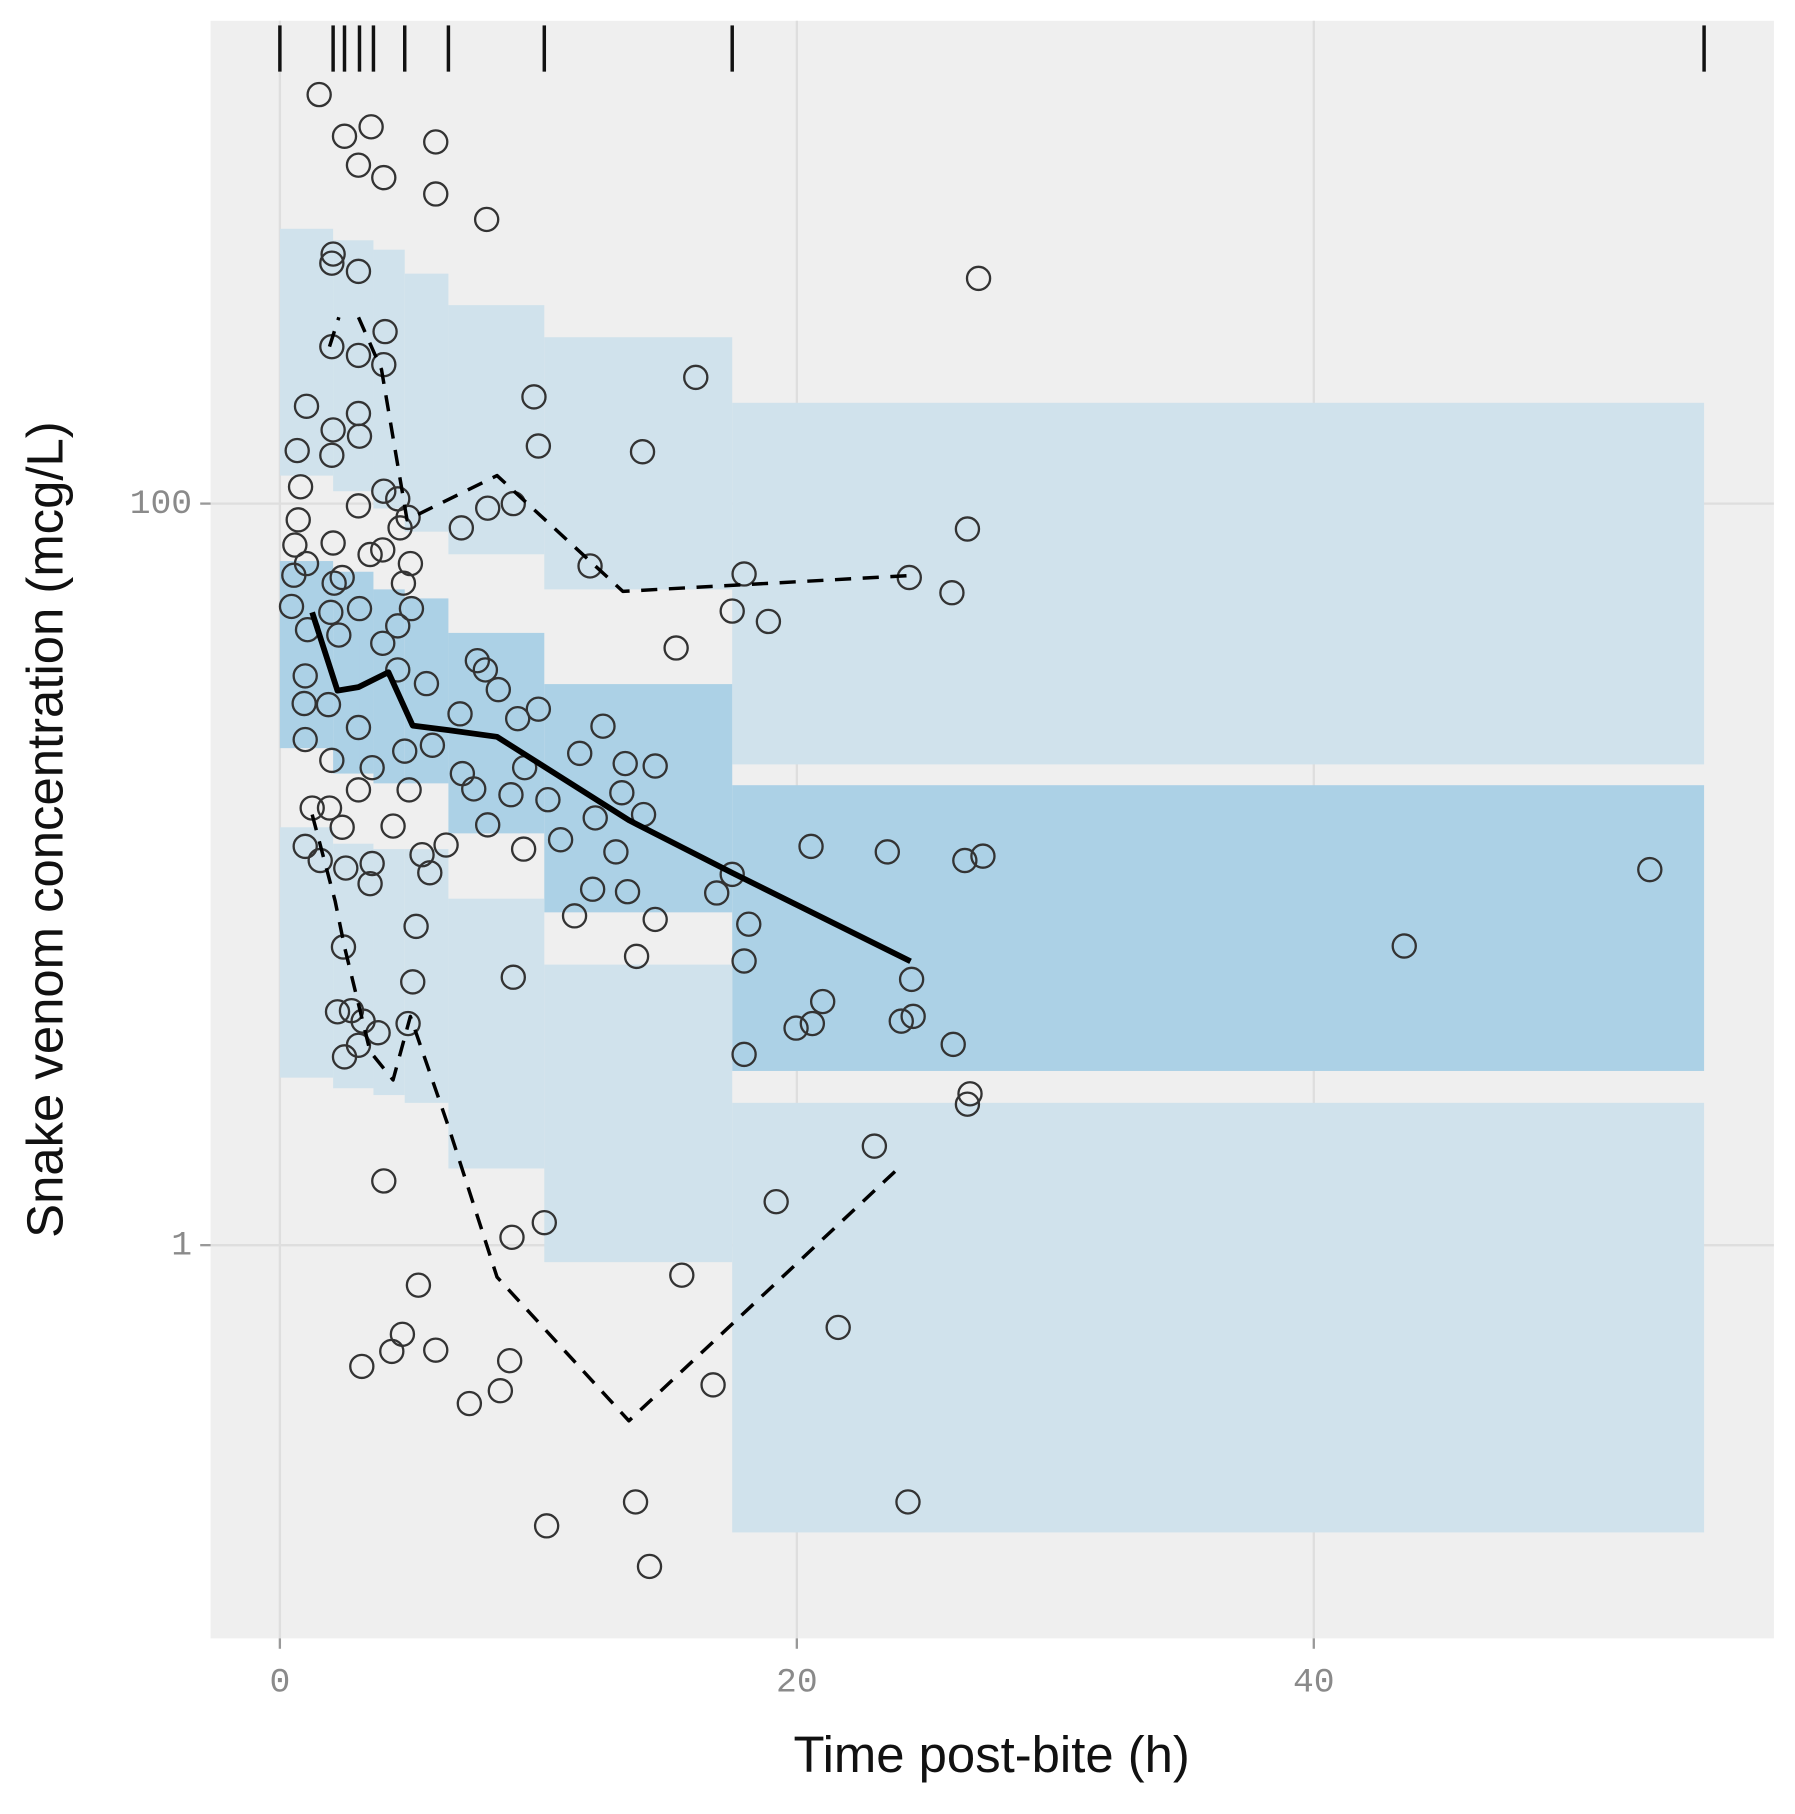 The width and height of the screenshot is (1795, 1814). I want to click on percentile-line, so click(606, 1118).